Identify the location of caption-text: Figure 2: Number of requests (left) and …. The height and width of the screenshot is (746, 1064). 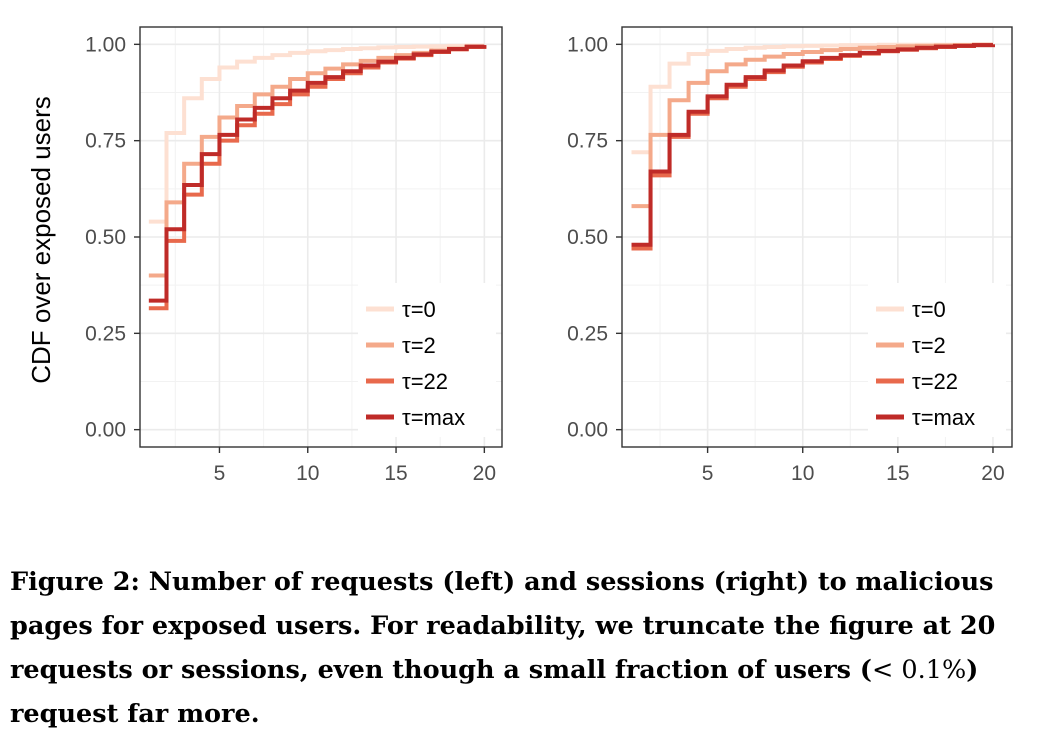
(503, 626).